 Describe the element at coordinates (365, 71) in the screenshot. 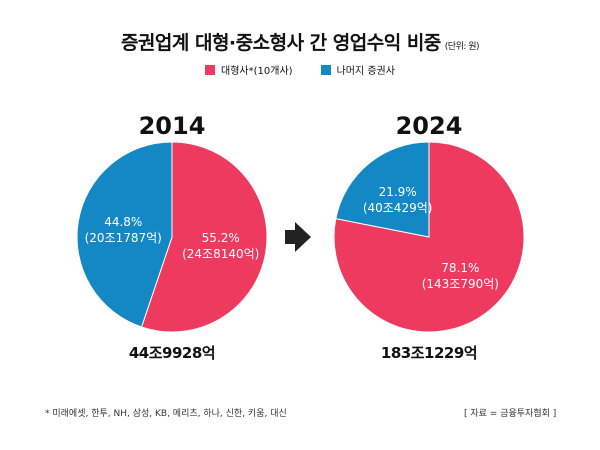

I see `legend-label-others: 나머지 증권사` at that location.